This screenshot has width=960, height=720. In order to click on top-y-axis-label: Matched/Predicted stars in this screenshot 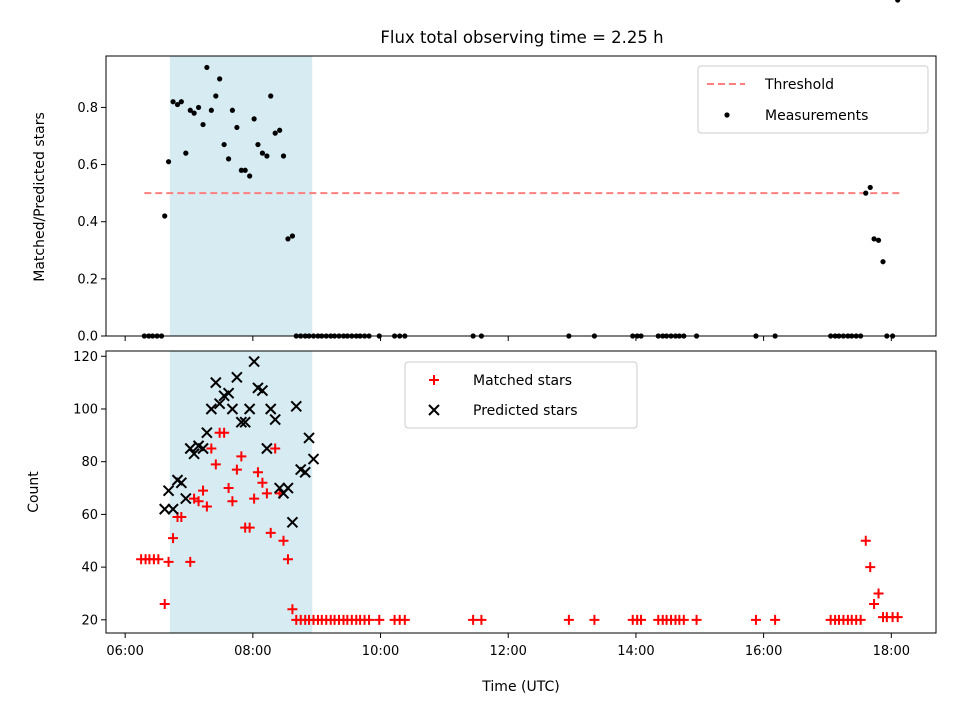, I will do `click(40, 197)`.